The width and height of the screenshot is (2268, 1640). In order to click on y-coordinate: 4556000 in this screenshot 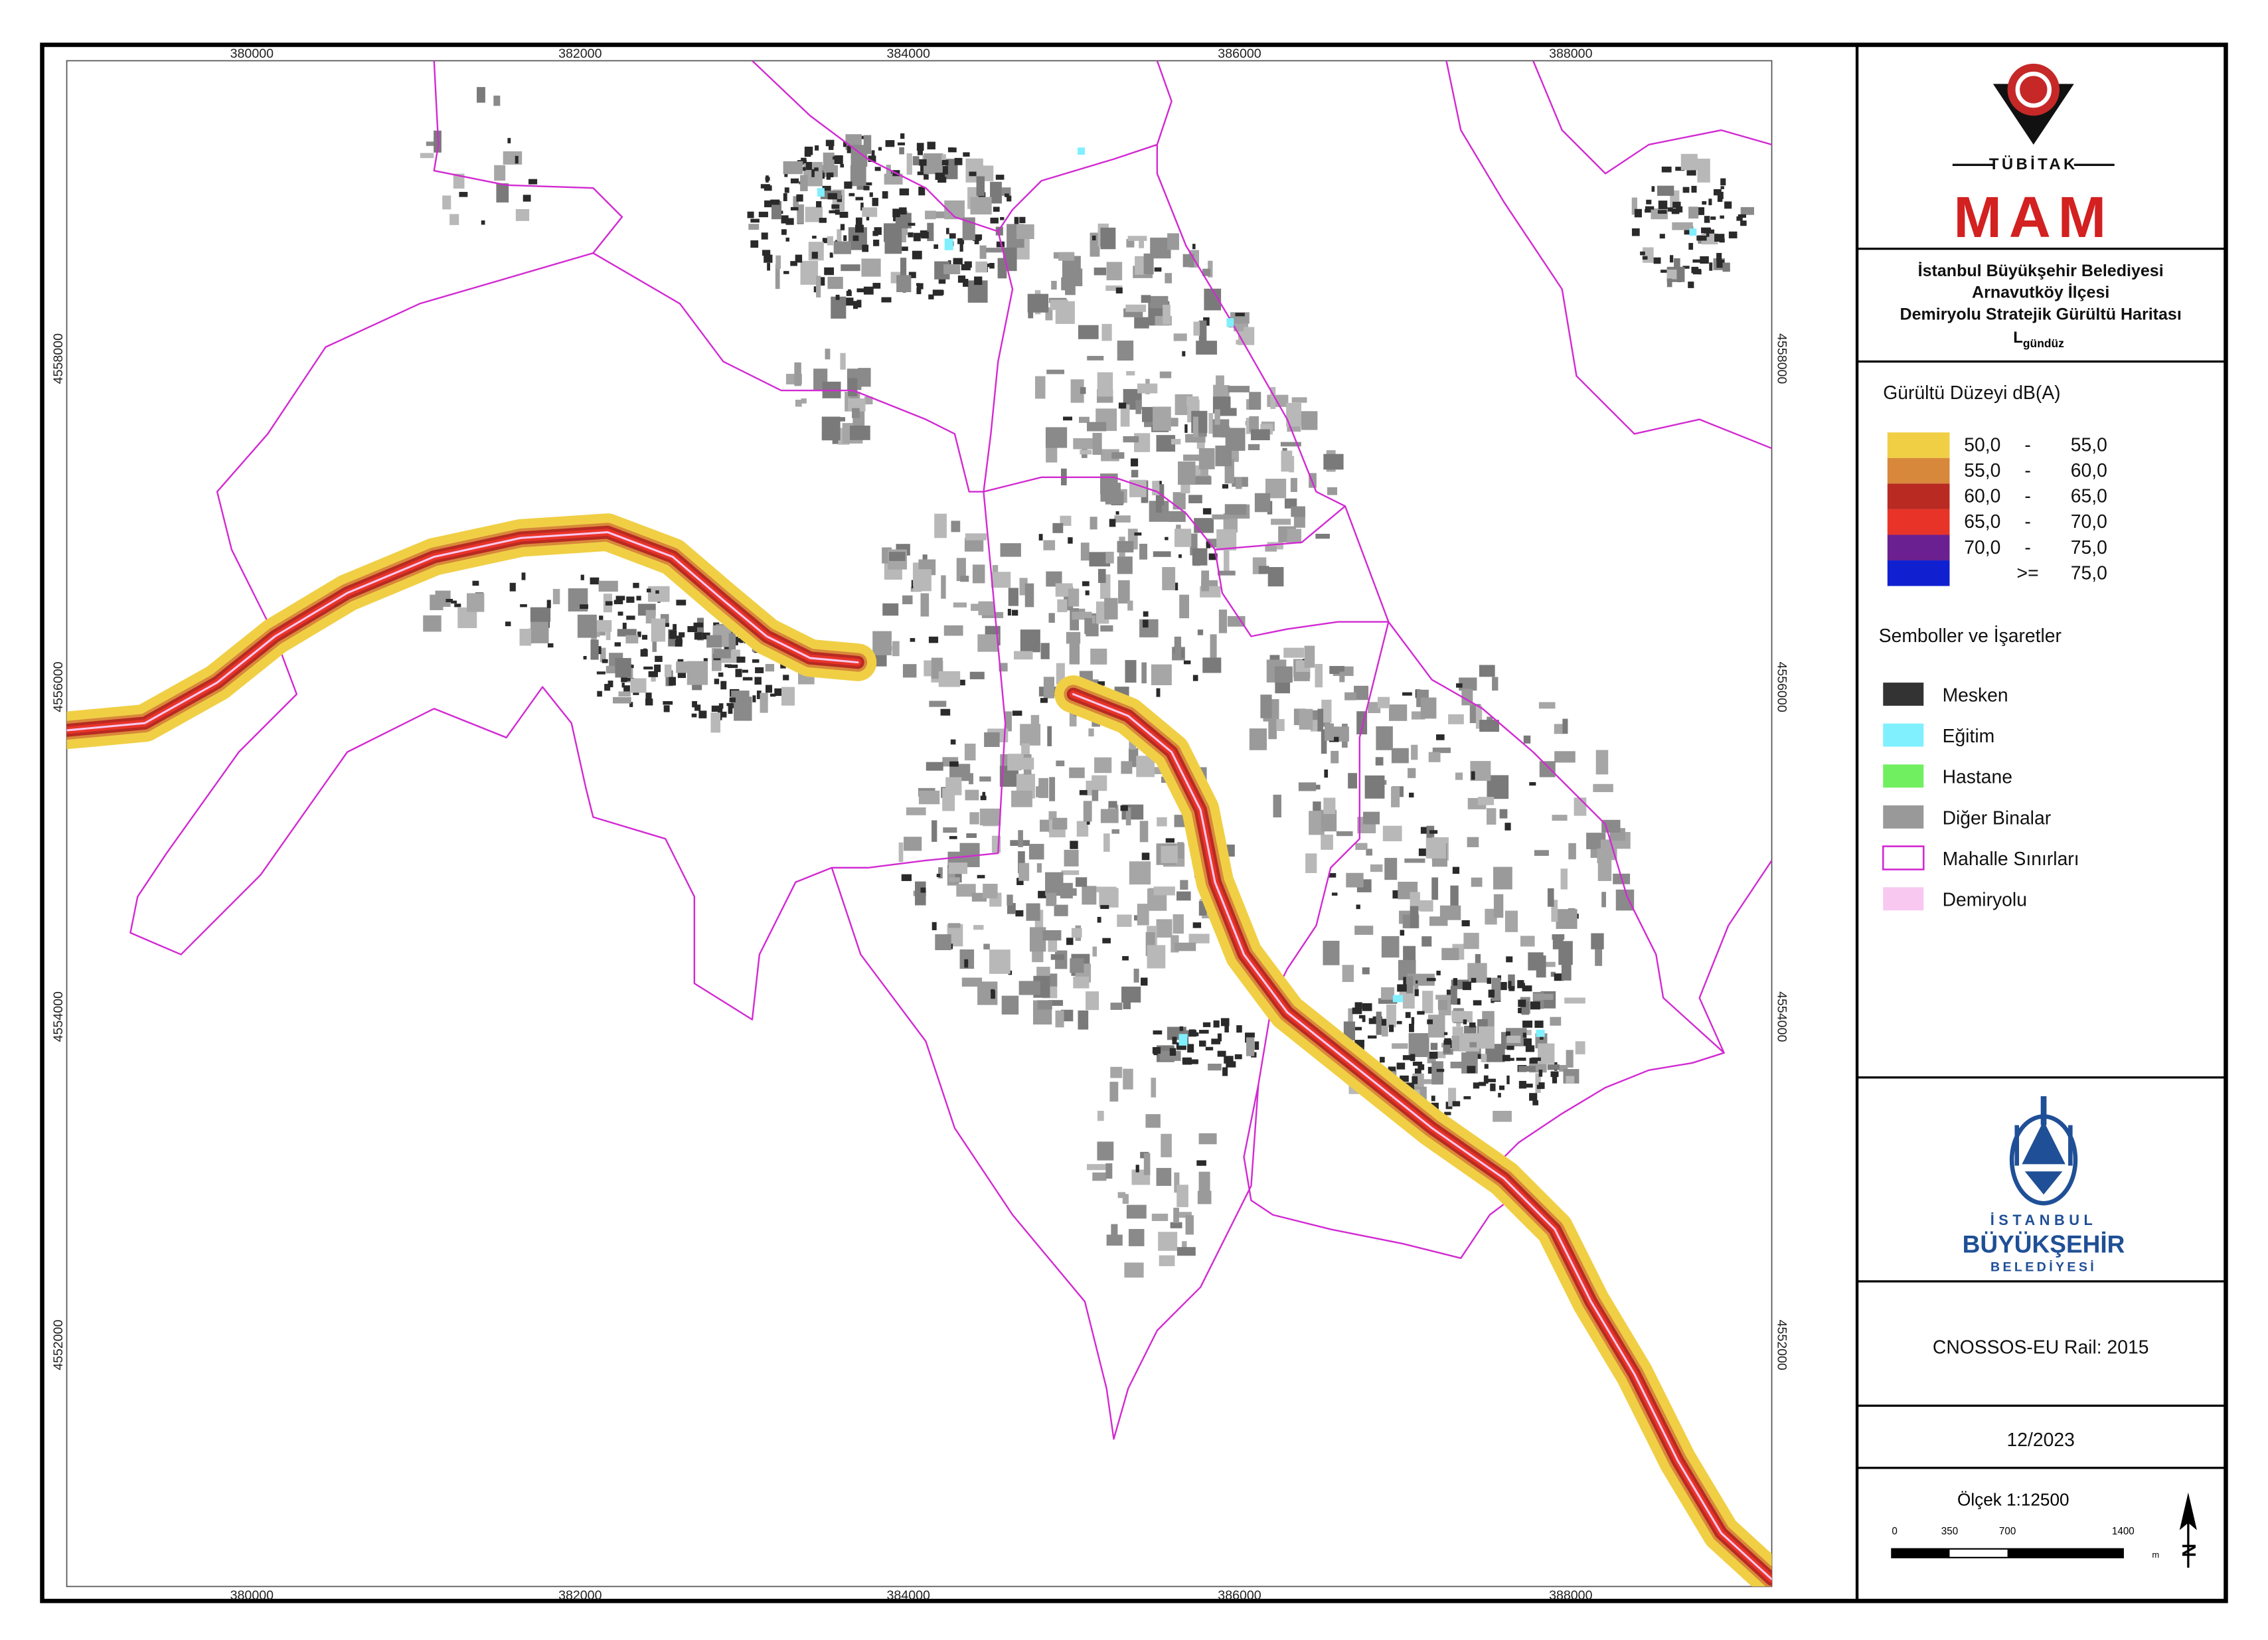, I will do `click(1781, 686)`.